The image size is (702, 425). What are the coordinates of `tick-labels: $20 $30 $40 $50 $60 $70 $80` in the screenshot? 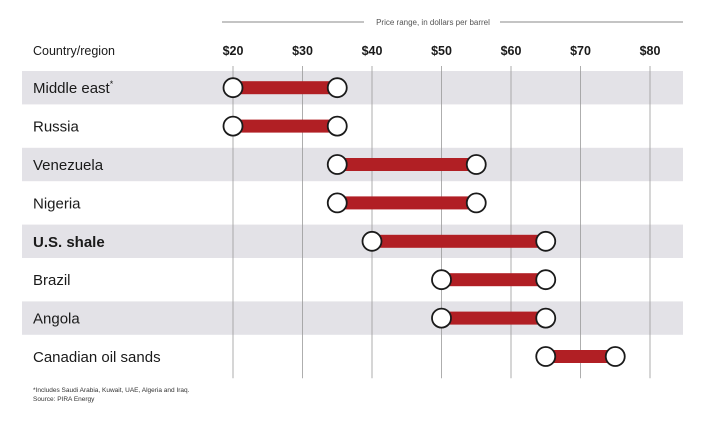 It's located at (442, 51).